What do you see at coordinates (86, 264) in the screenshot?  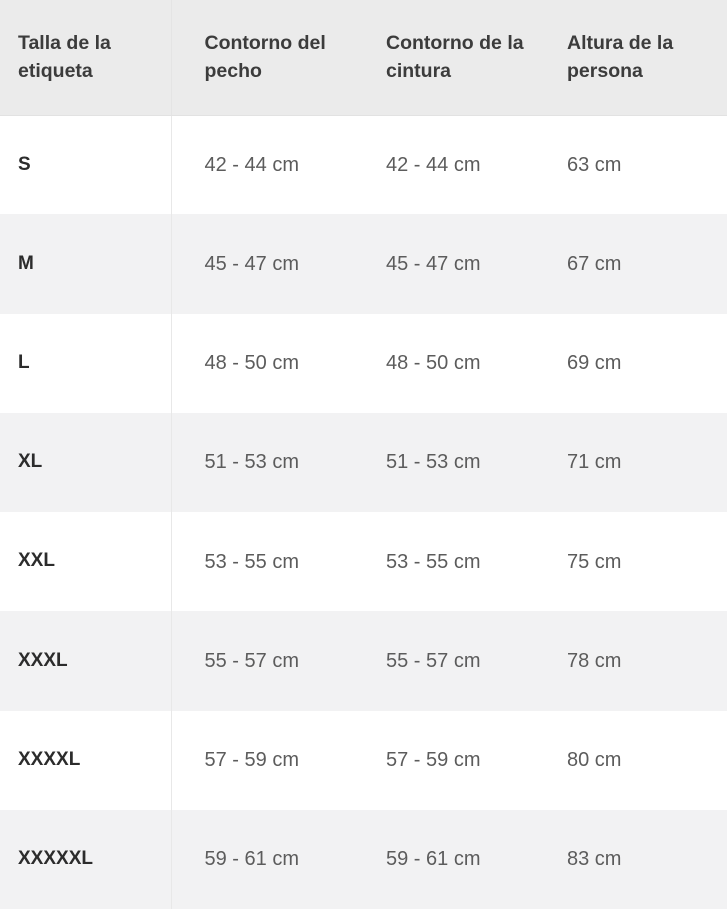 I see `cell-size: M` at bounding box center [86, 264].